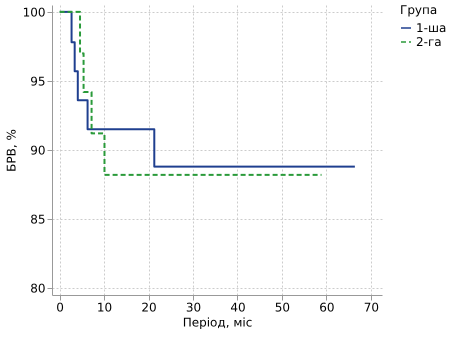 This screenshot has height=343, width=459. Describe the element at coordinates (217, 323) in the screenshot. I see `x-axis-title: Період, міс` at that location.